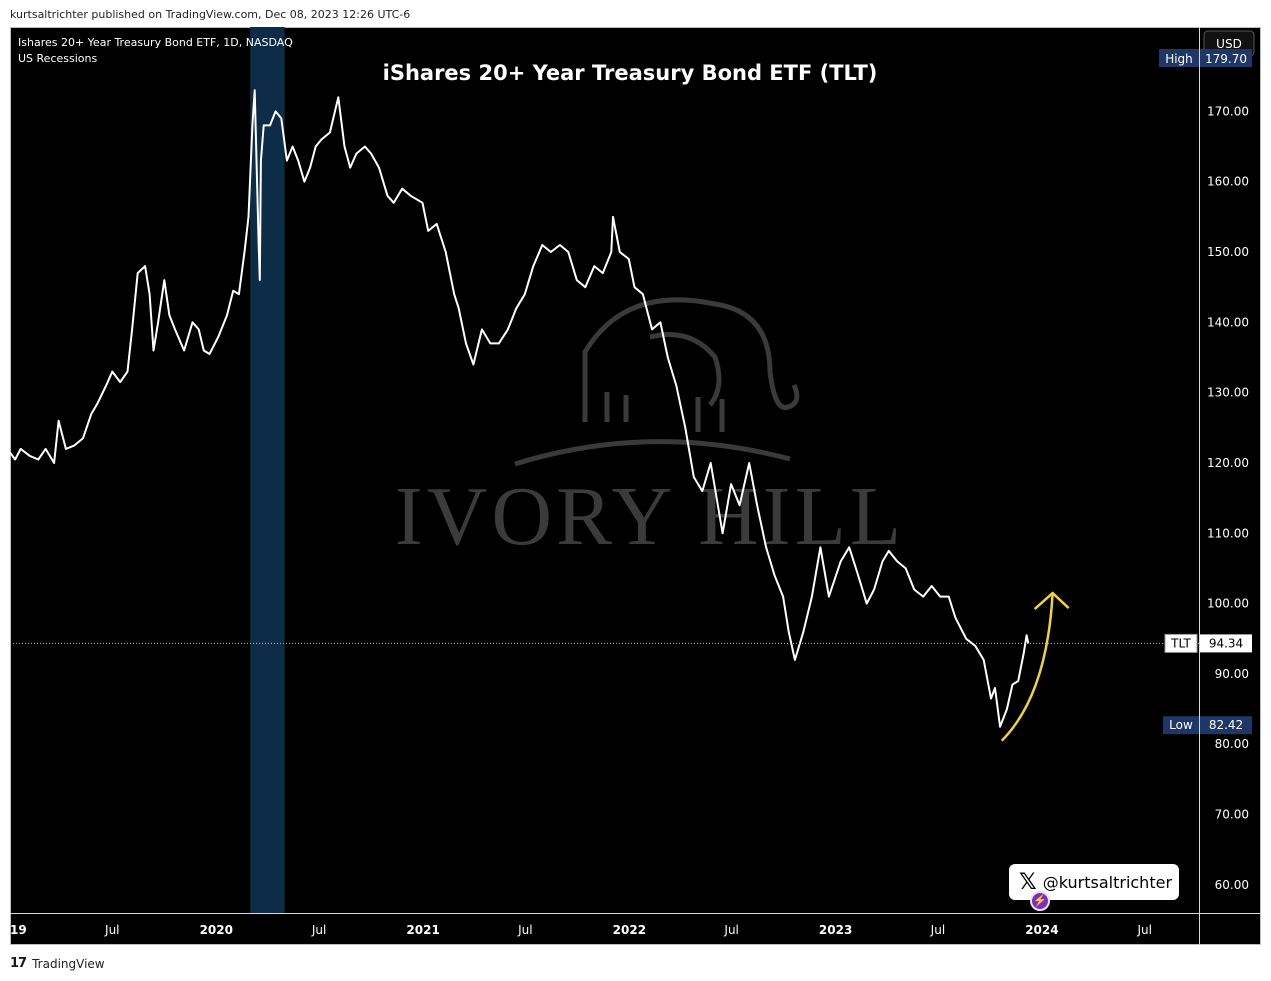 This screenshot has width=1271, height=981. Describe the element at coordinates (1232, 674) in the screenshot. I see `y-tick-label: 90.00` at that location.